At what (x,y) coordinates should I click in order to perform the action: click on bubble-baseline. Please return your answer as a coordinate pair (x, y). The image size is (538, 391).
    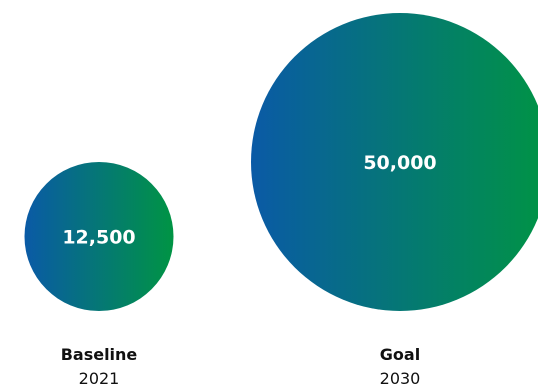
    Looking at the image, I should click on (99, 236).